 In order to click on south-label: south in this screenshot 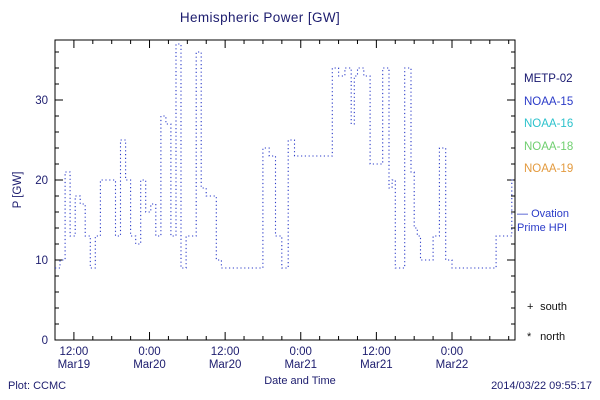, I will do `click(553, 307)`.